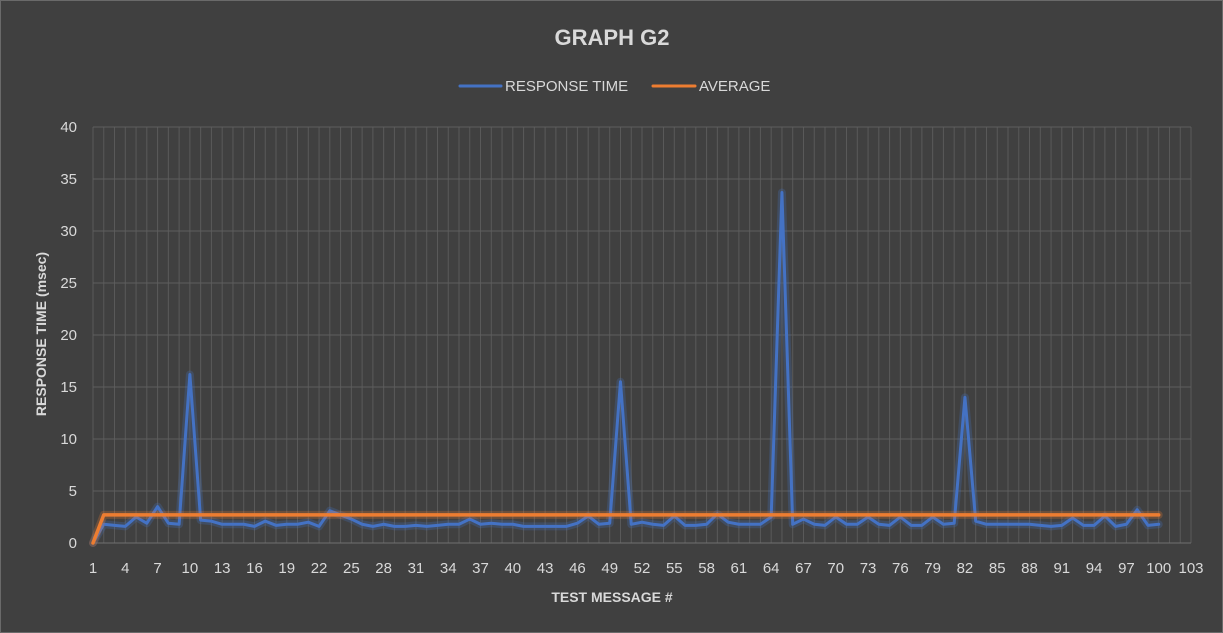  Describe the element at coordinates (416, 568) in the screenshot. I see `x-tick-label: 31` at that location.